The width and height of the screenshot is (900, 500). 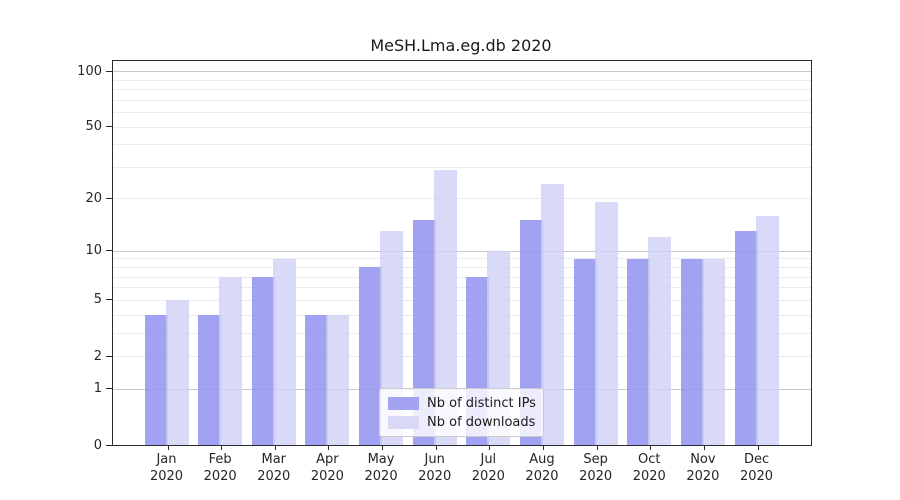 I want to click on y-tick-label: 100, so click(x=89, y=71).